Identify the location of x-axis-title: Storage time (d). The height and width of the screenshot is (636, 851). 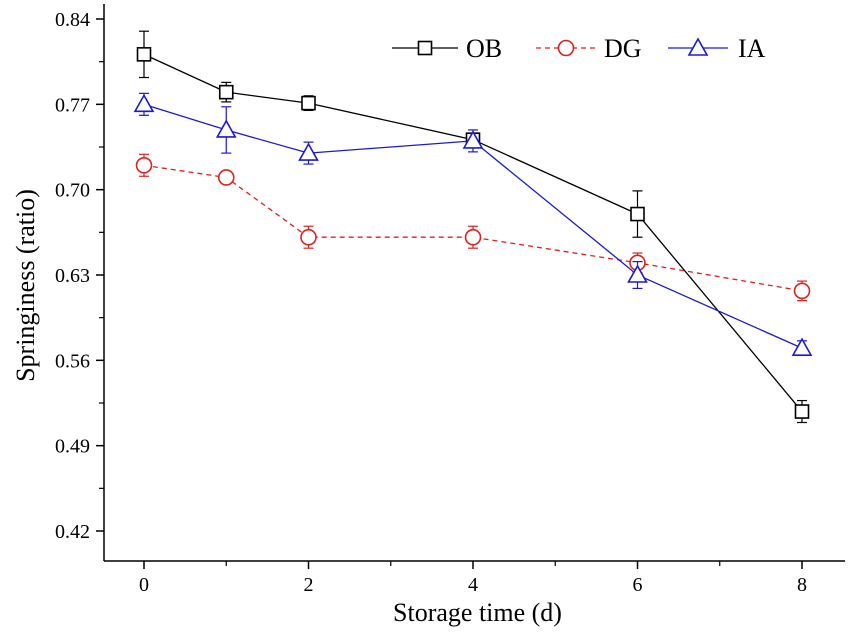
(477, 612).